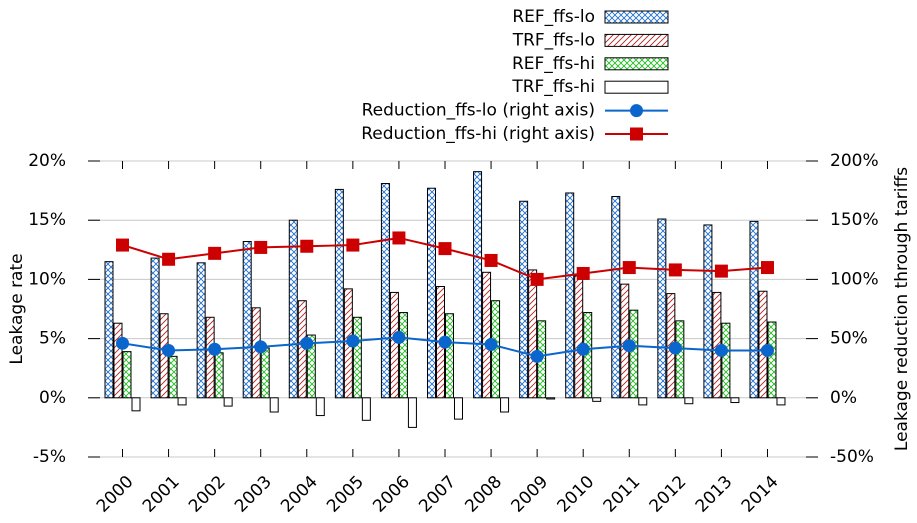  What do you see at coordinates (714, 494) in the screenshot?
I see `x-tick-label: 2013` at bounding box center [714, 494].